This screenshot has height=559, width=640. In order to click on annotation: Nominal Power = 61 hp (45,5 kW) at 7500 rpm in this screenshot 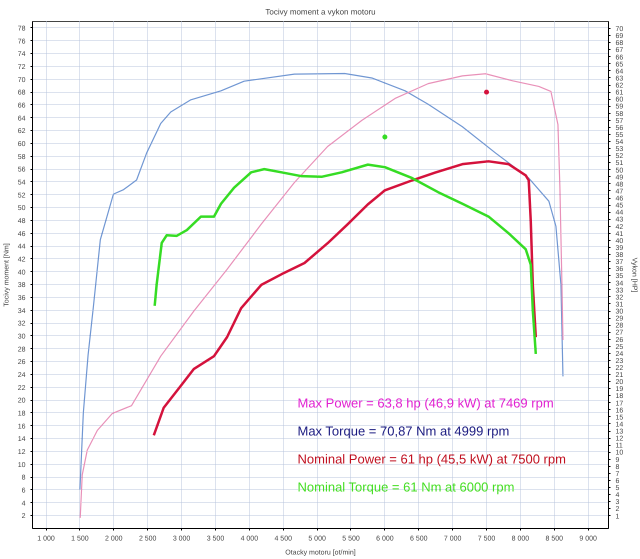, I will do `click(432, 459)`.